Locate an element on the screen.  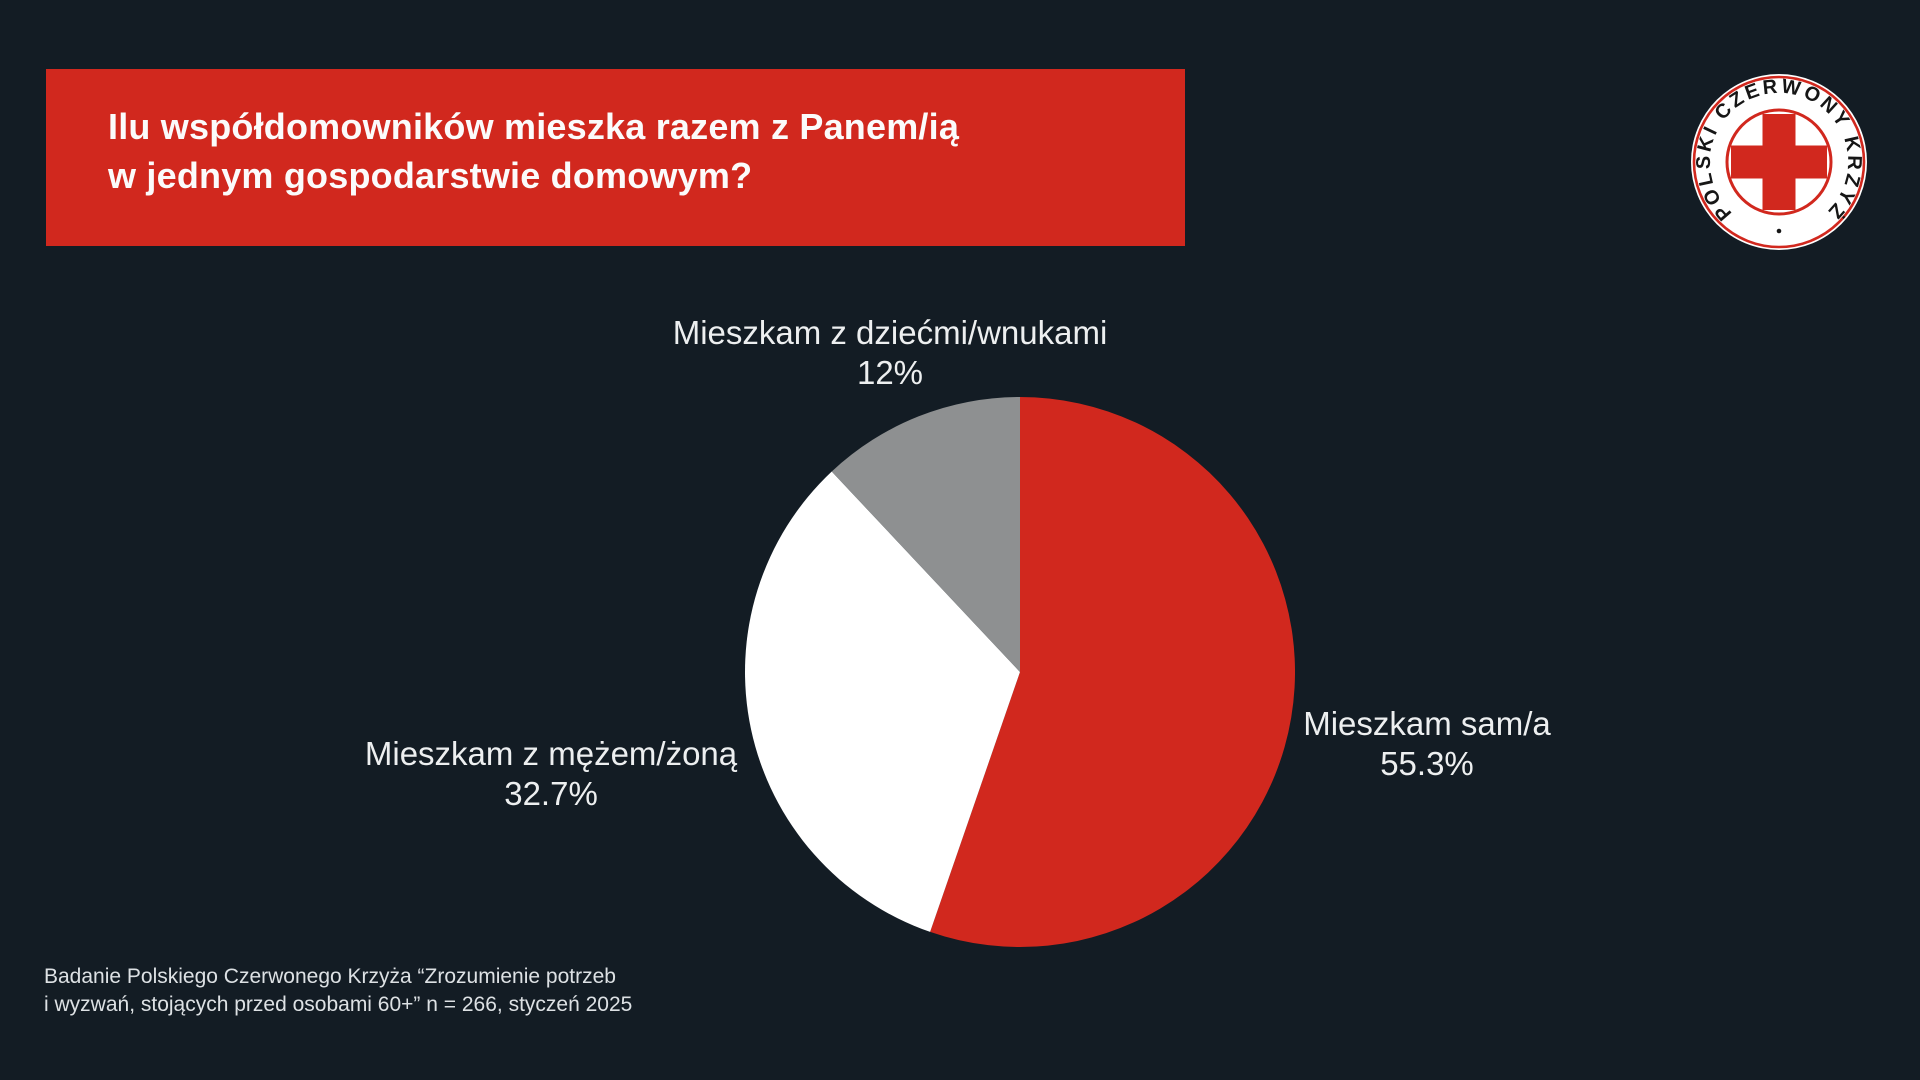
slice-pct-text: 32.7% is located at coordinates (551, 793).